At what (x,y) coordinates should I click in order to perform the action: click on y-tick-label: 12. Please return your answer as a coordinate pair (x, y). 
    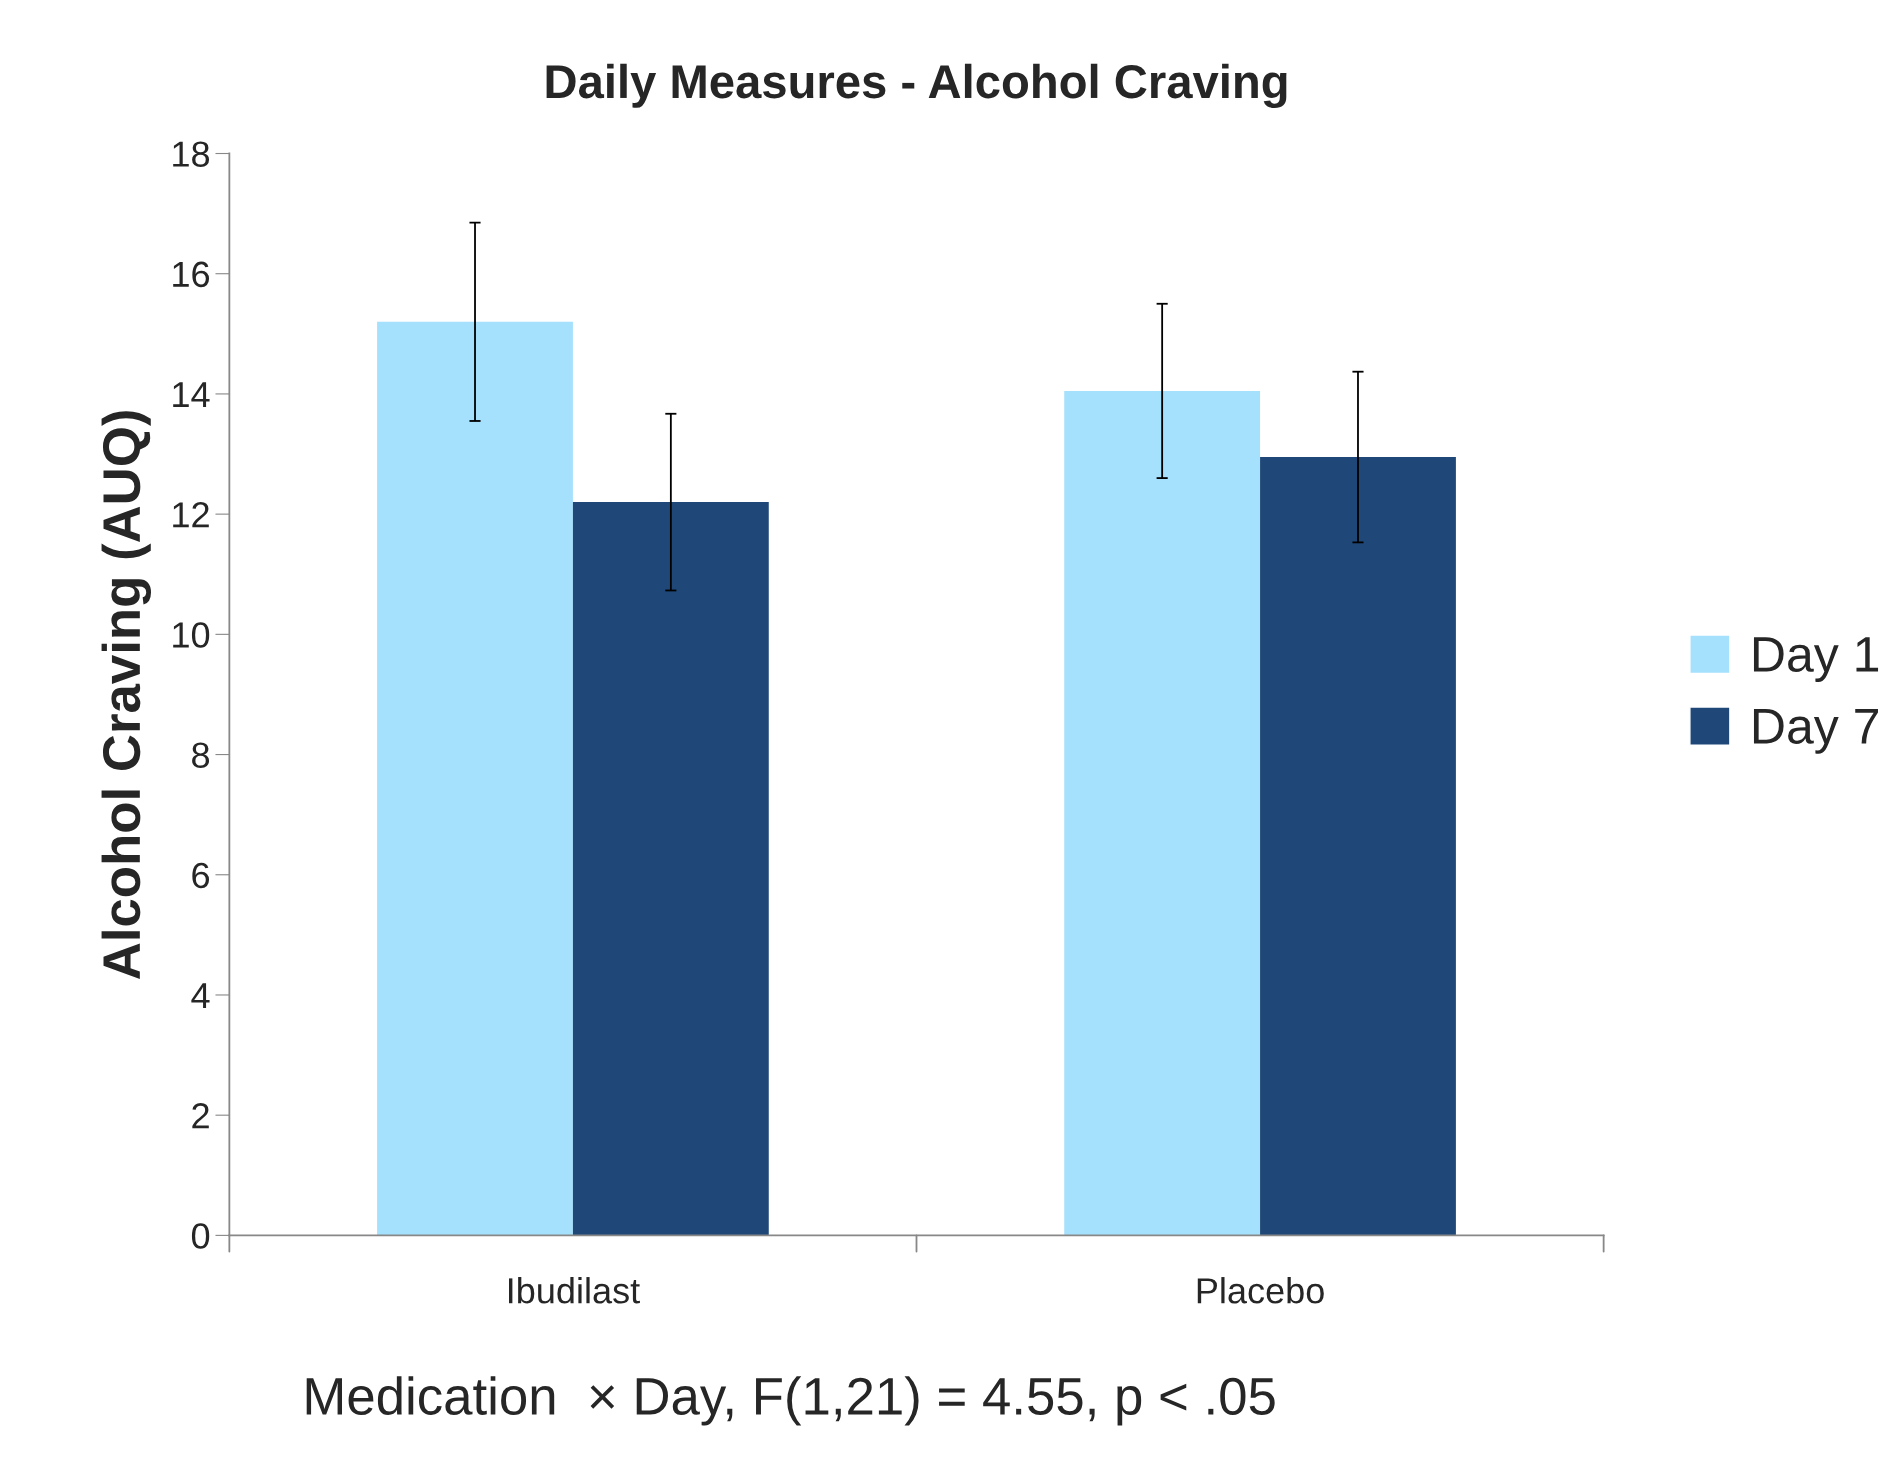
    Looking at the image, I should click on (191, 515).